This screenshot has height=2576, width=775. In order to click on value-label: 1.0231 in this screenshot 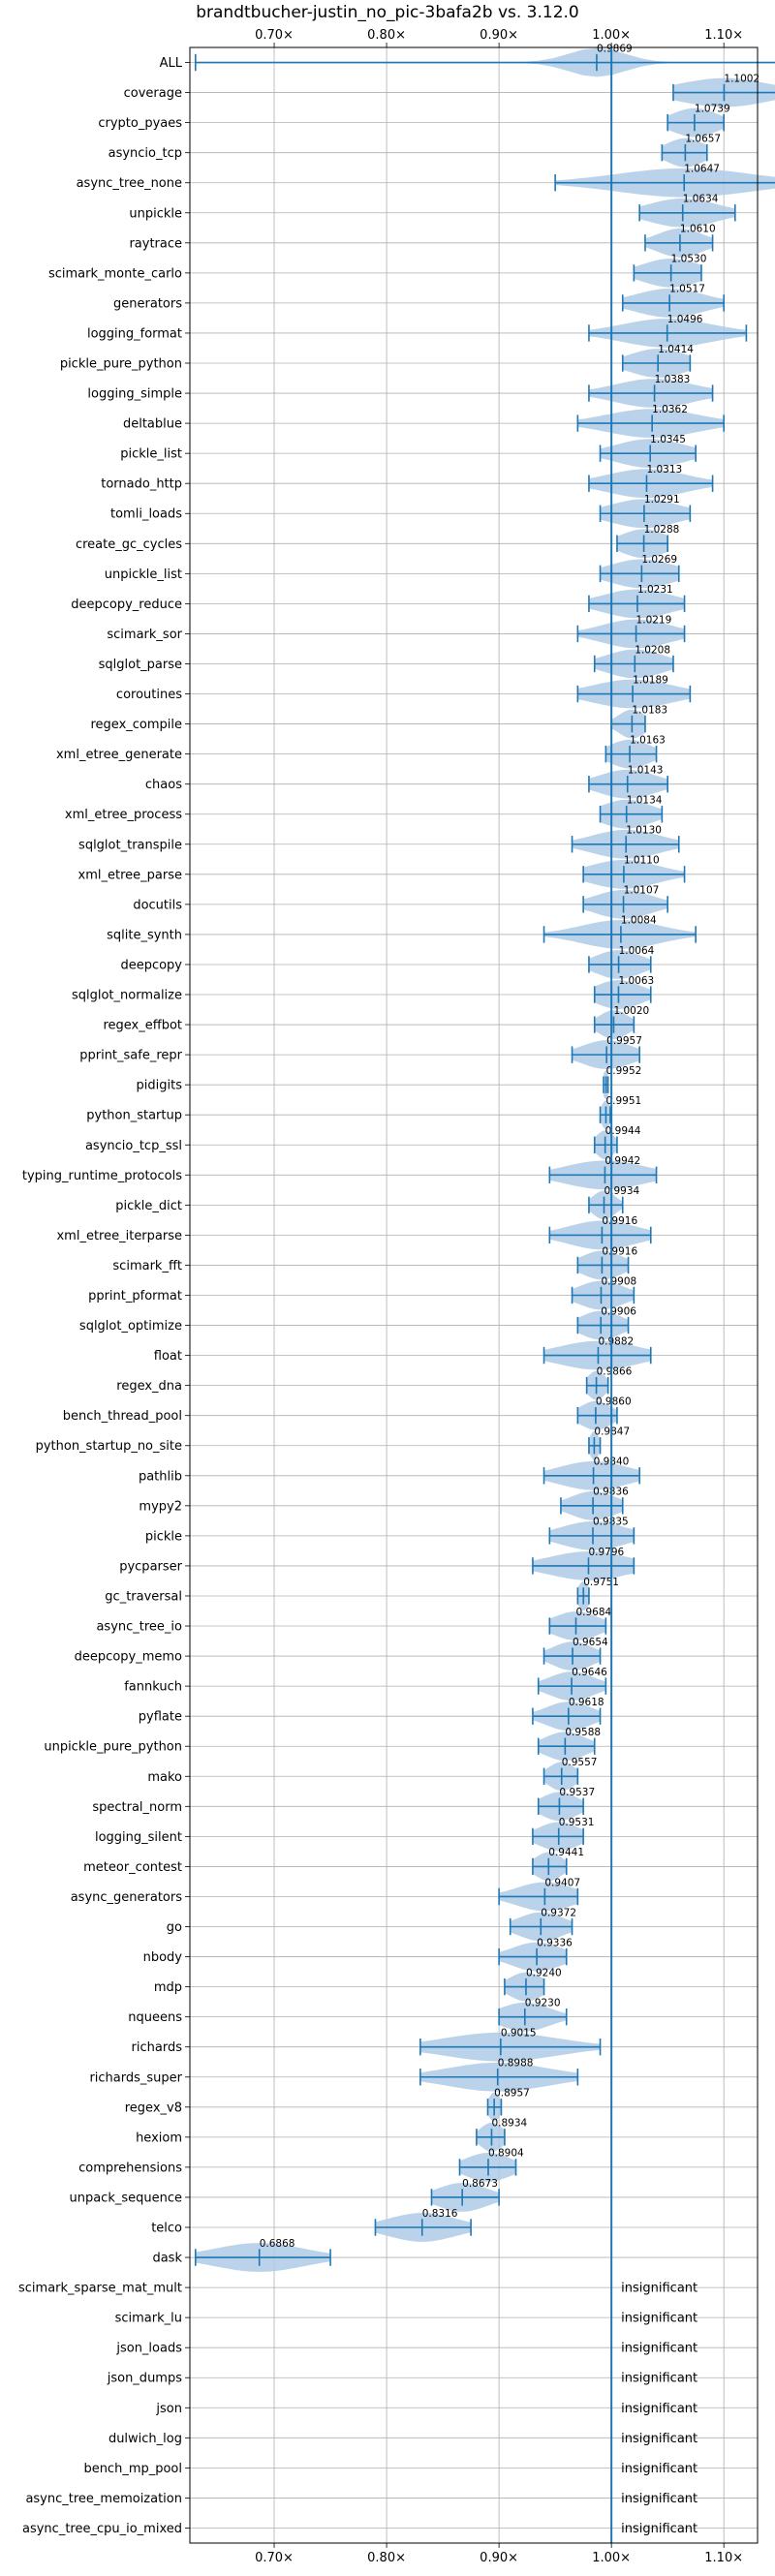, I will do `click(655, 590)`.